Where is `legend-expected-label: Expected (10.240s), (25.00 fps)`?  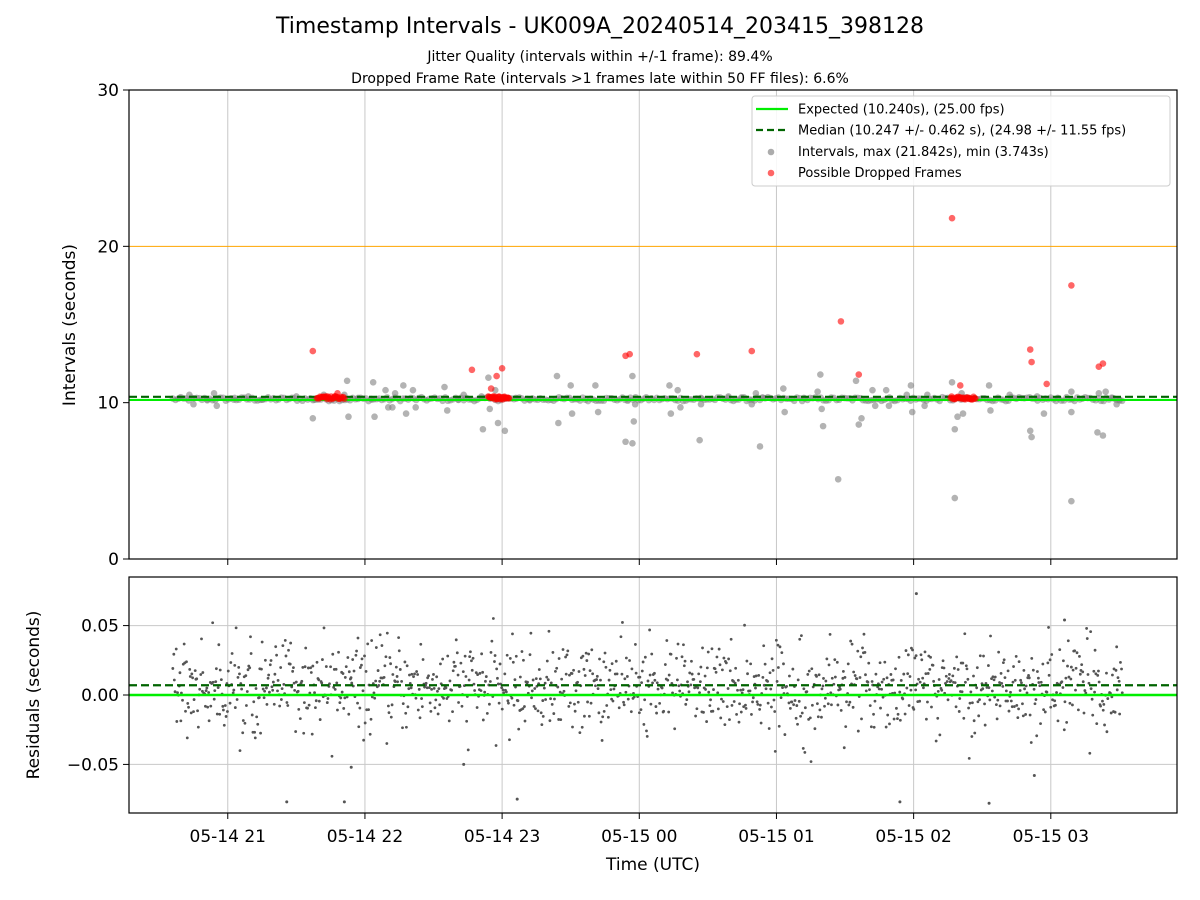
legend-expected-label: Expected (10.240s), (25.00 fps) is located at coordinates (901, 110).